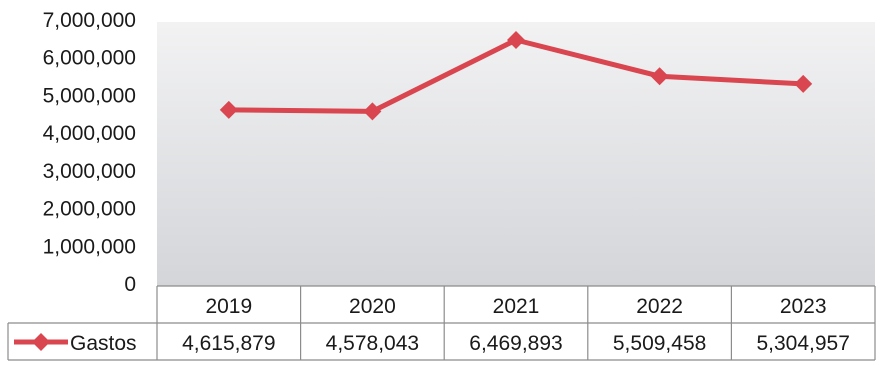 Image resolution: width=880 pixels, height=365 pixels. I want to click on y-tick-label: 0, so click(130, 284).